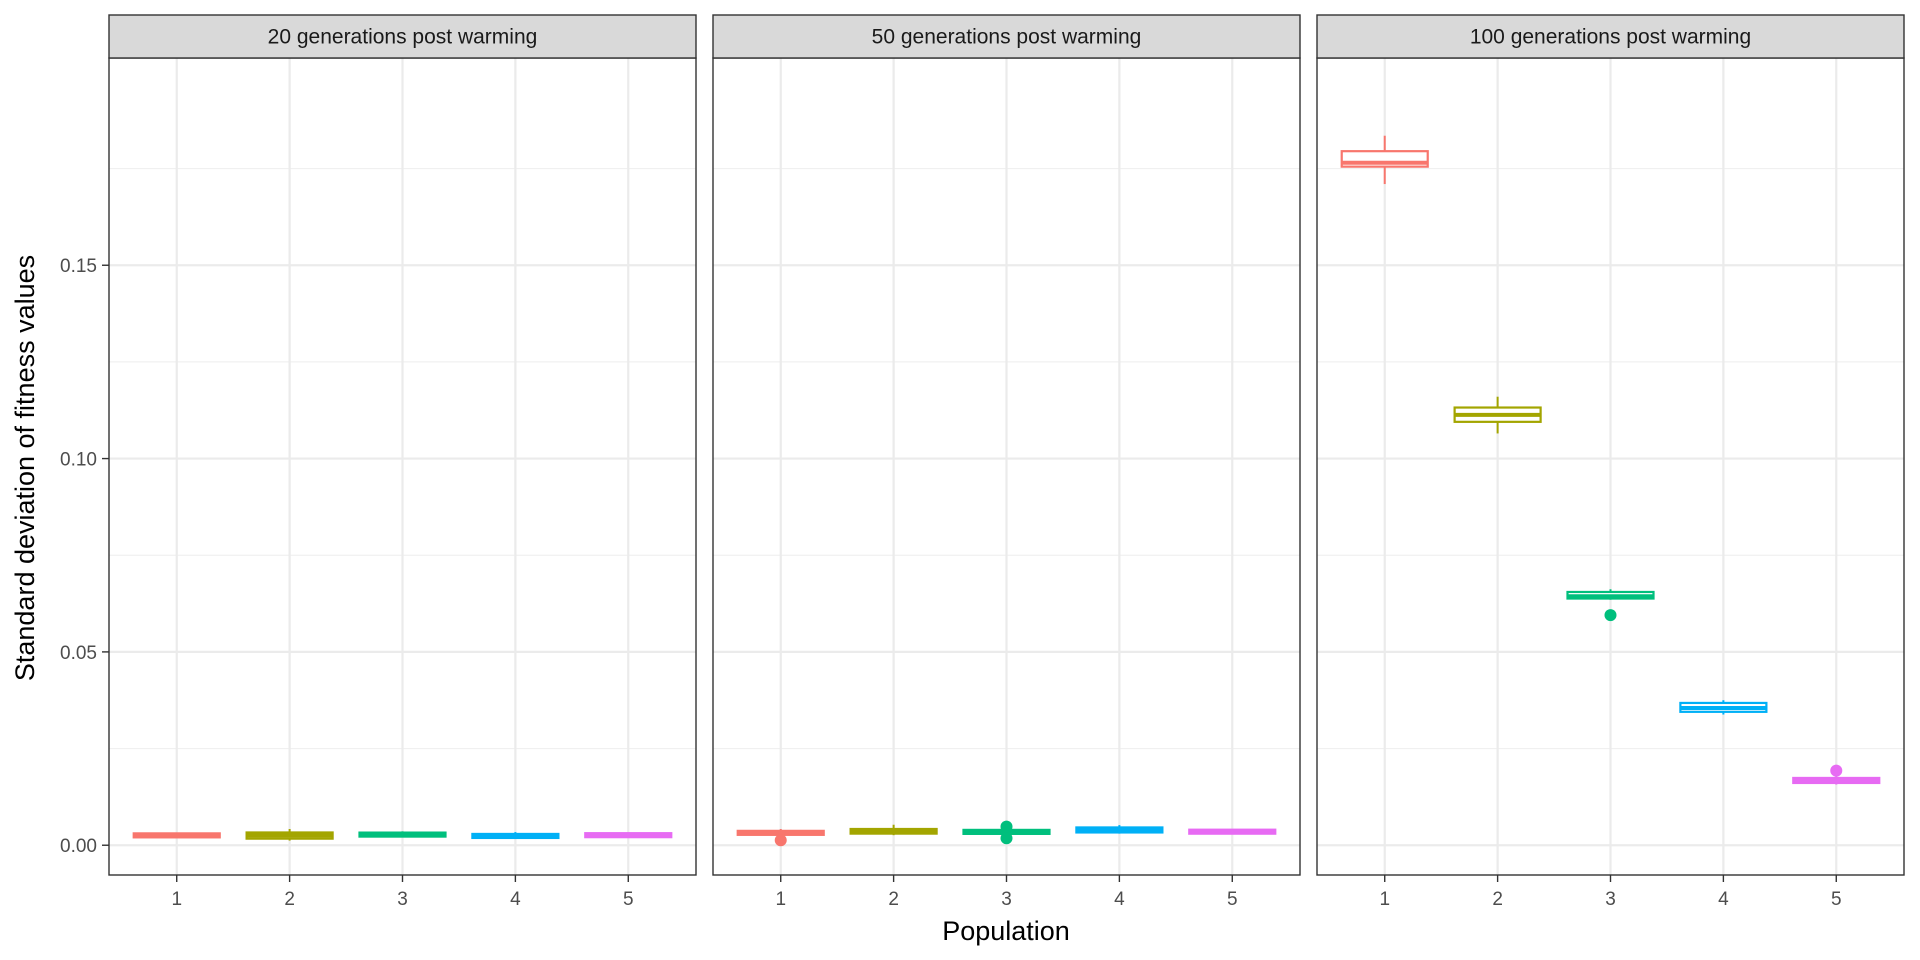 Image resolution: width=1920 pixels, height=960 pixels. What do you see at coordinates (84, 556) in the screenshot?
I see `y-axis: 0.00 0.05 0.10 0.15` at bounding box center [84, 556].